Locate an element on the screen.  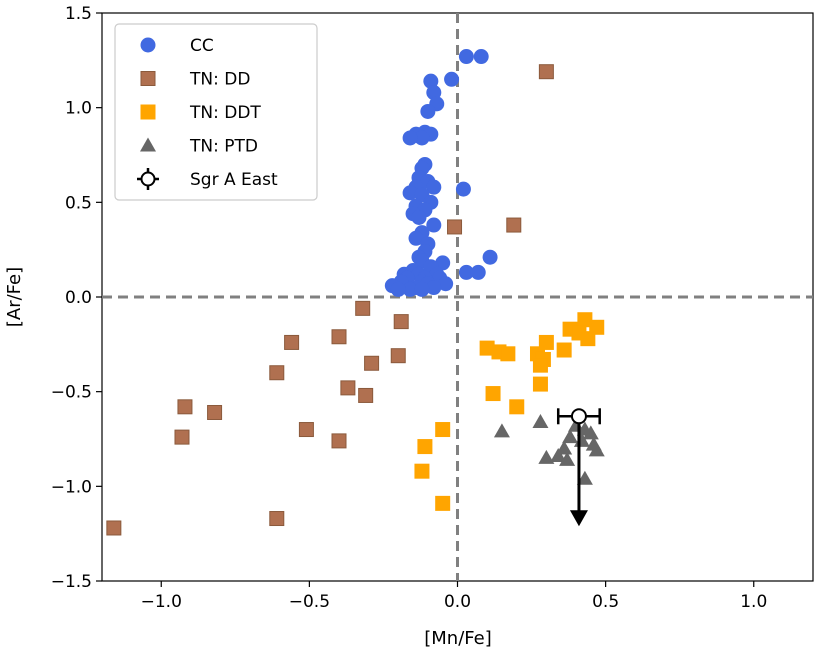
series-tn-ddt is located at coordinates (509, 411).